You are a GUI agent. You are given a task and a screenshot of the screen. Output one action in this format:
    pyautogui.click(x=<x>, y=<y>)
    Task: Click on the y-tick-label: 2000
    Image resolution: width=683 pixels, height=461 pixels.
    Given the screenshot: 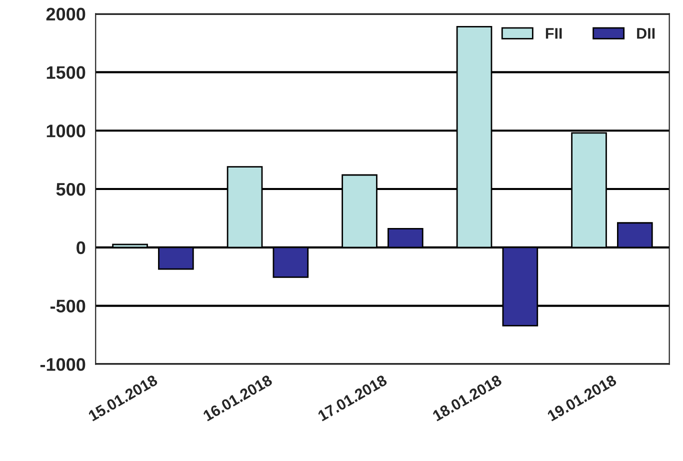 What is the action you would take?
    pyautogui.click(x=66, y=14)
    